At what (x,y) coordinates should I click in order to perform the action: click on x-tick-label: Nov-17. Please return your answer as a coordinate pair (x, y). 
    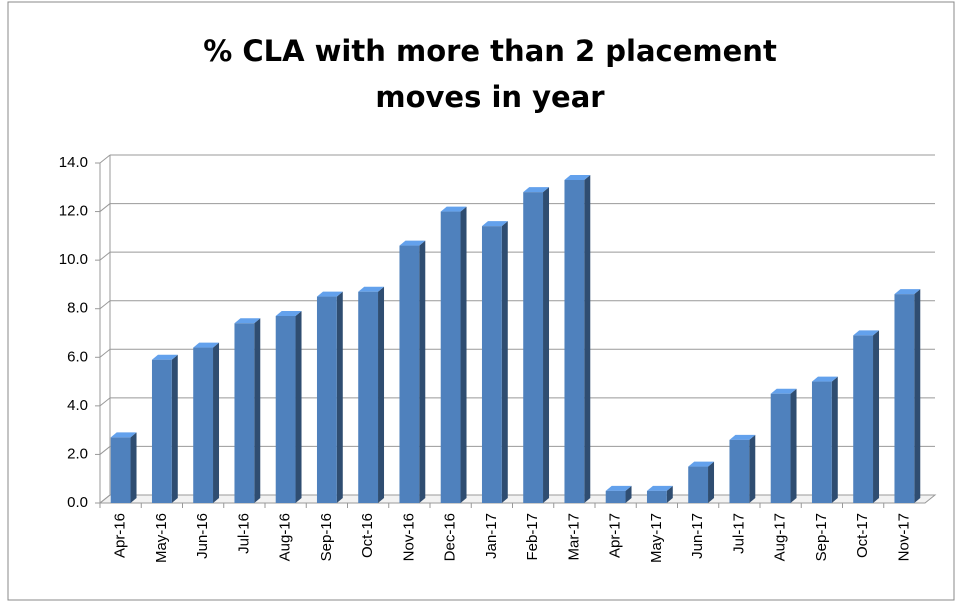
    Looking at the image, I should click on (903, 537).